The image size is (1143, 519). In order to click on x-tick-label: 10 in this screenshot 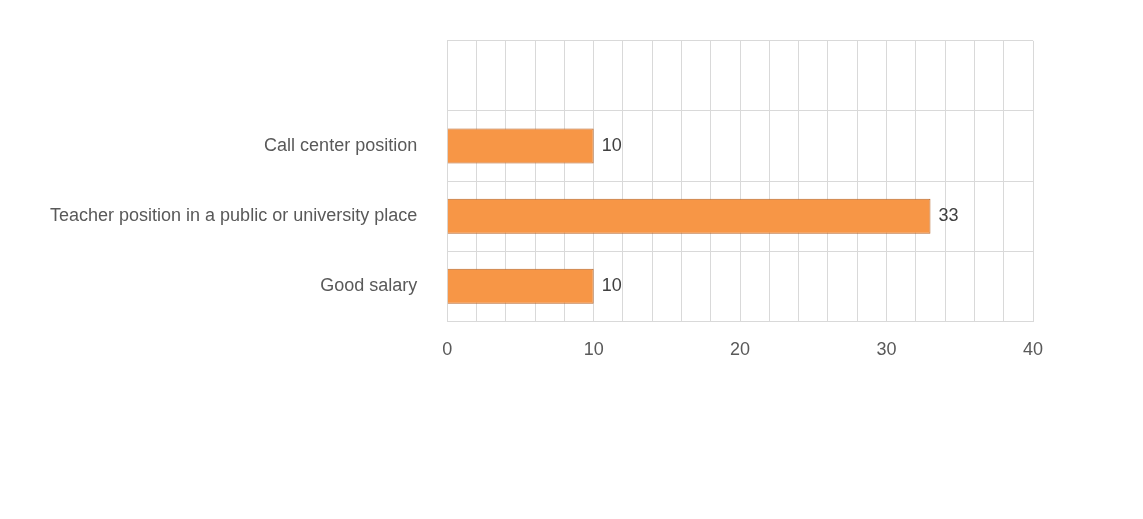, I will do `click(593, 349)`.